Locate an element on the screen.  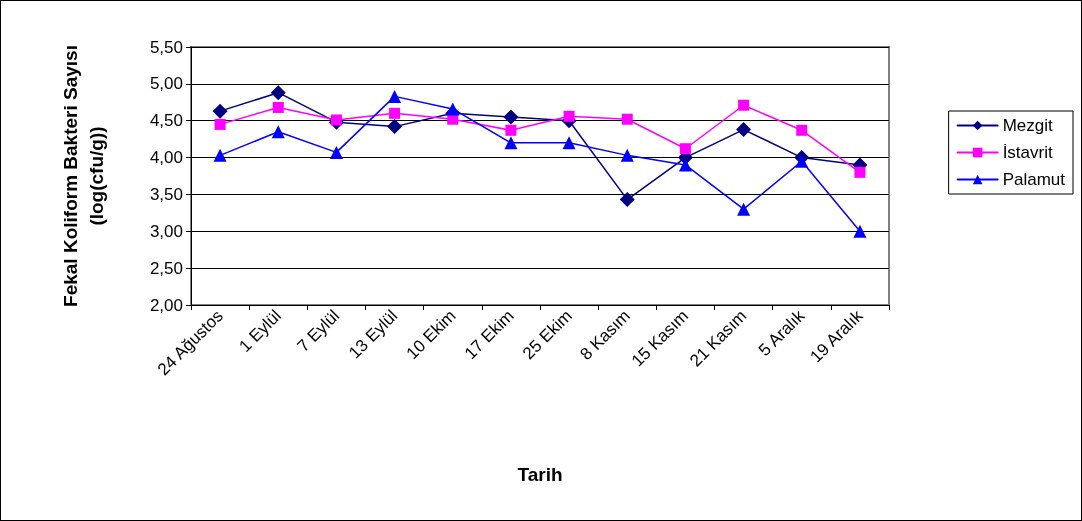
y-tick-label: 2,50 is located at coordinates (166, 268).